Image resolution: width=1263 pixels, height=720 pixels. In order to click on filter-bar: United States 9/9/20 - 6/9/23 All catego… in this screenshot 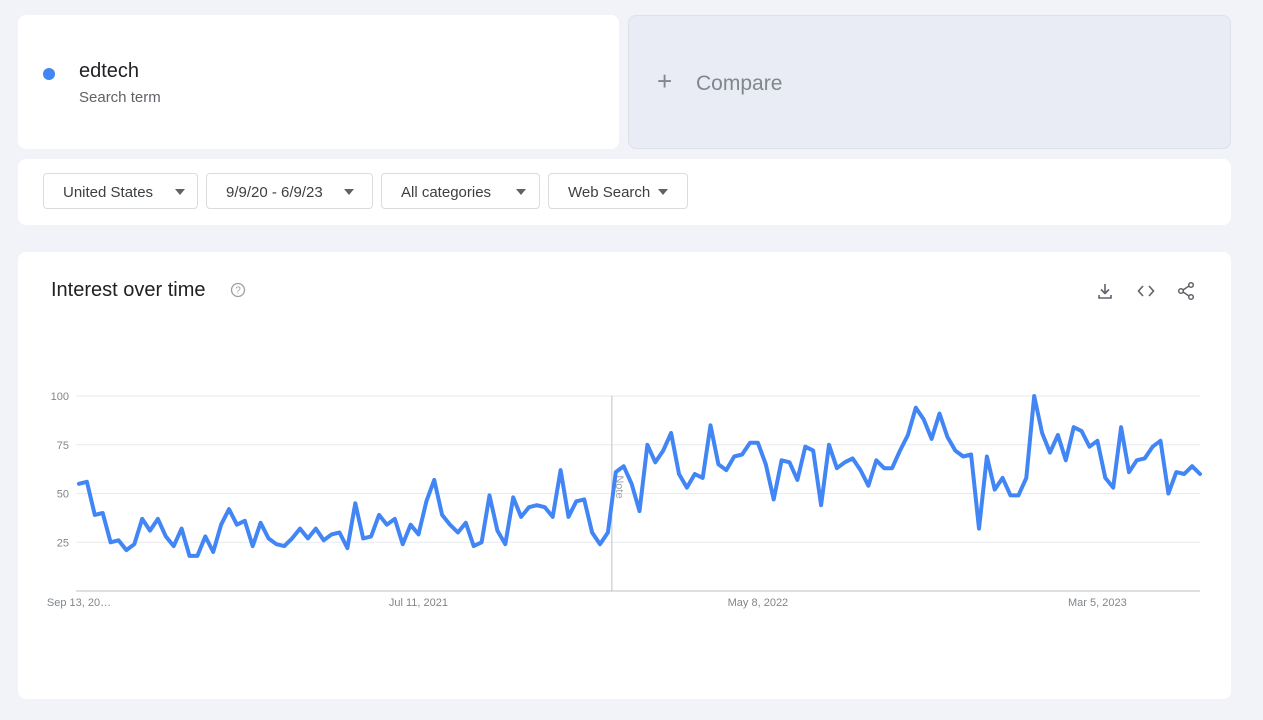, I will do `click(624, 192)`.